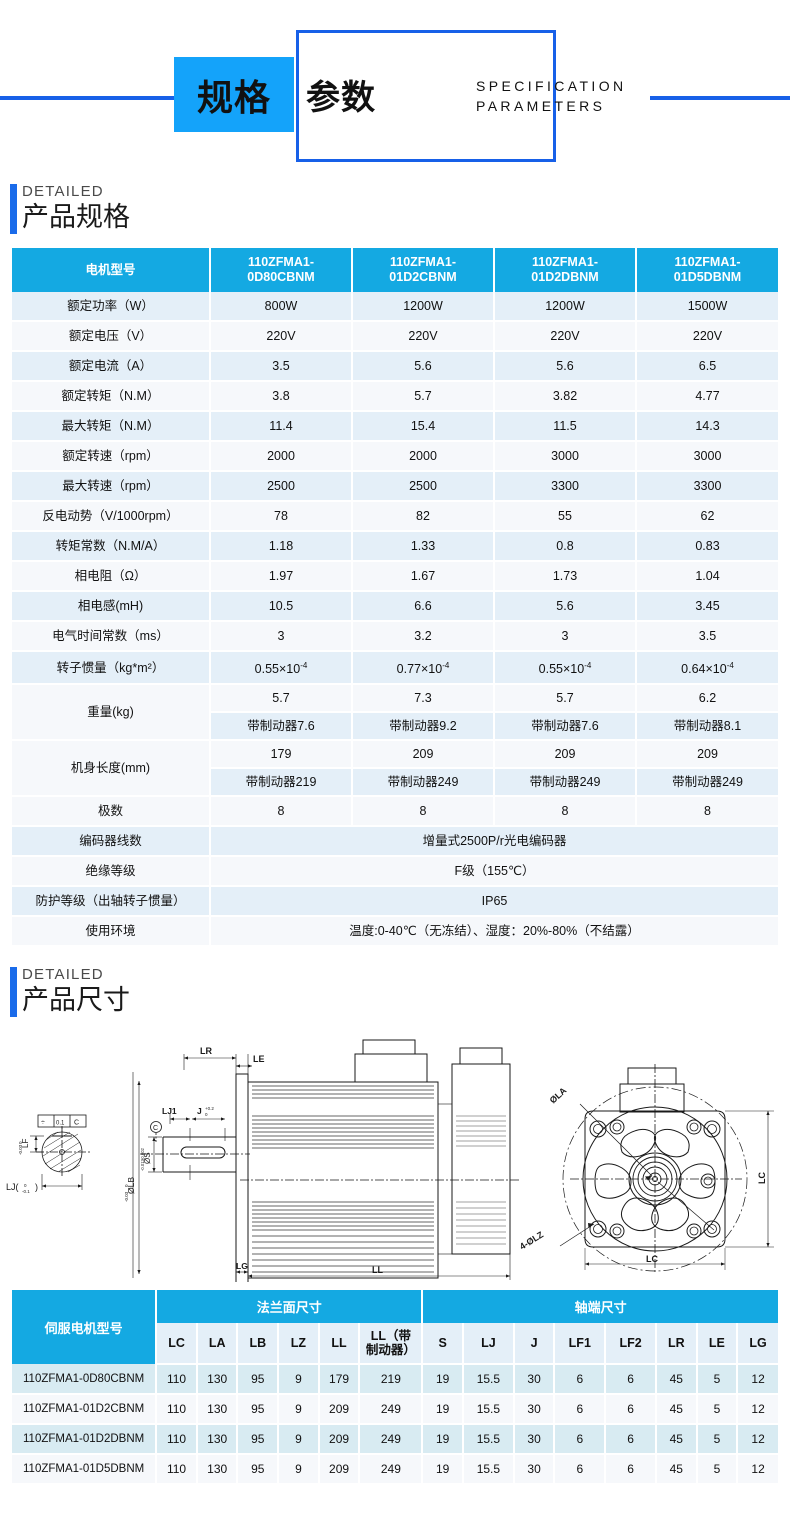 The height and width of the screenshot is (1535, 790). I want to click on dim-col-header-j: J, so click(534, 1344).